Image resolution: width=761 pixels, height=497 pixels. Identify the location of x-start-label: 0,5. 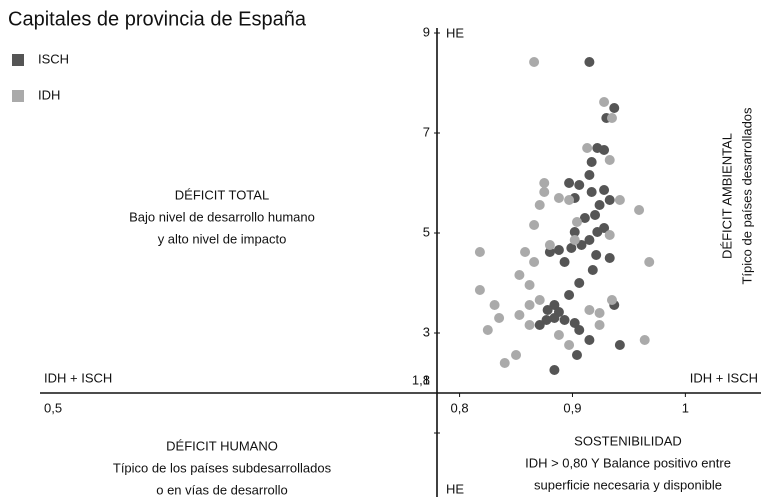
(53, 407).